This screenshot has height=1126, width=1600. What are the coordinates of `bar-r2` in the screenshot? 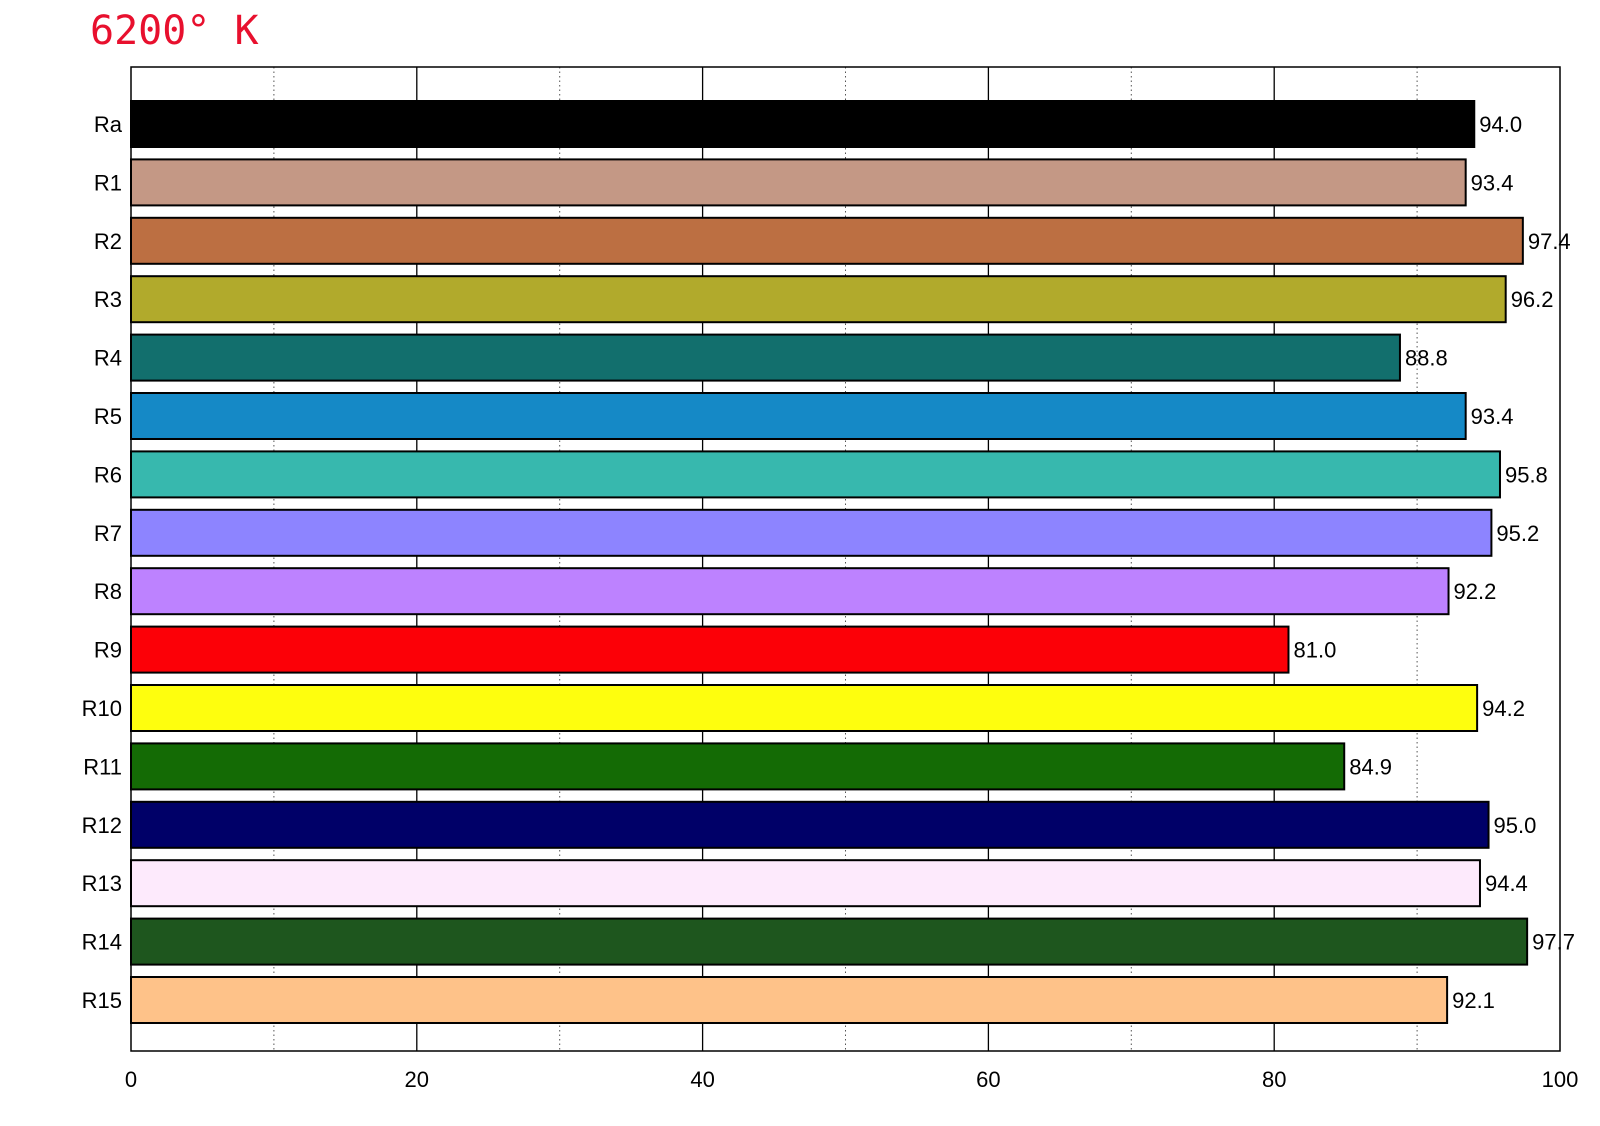 It's located at (827, 240).